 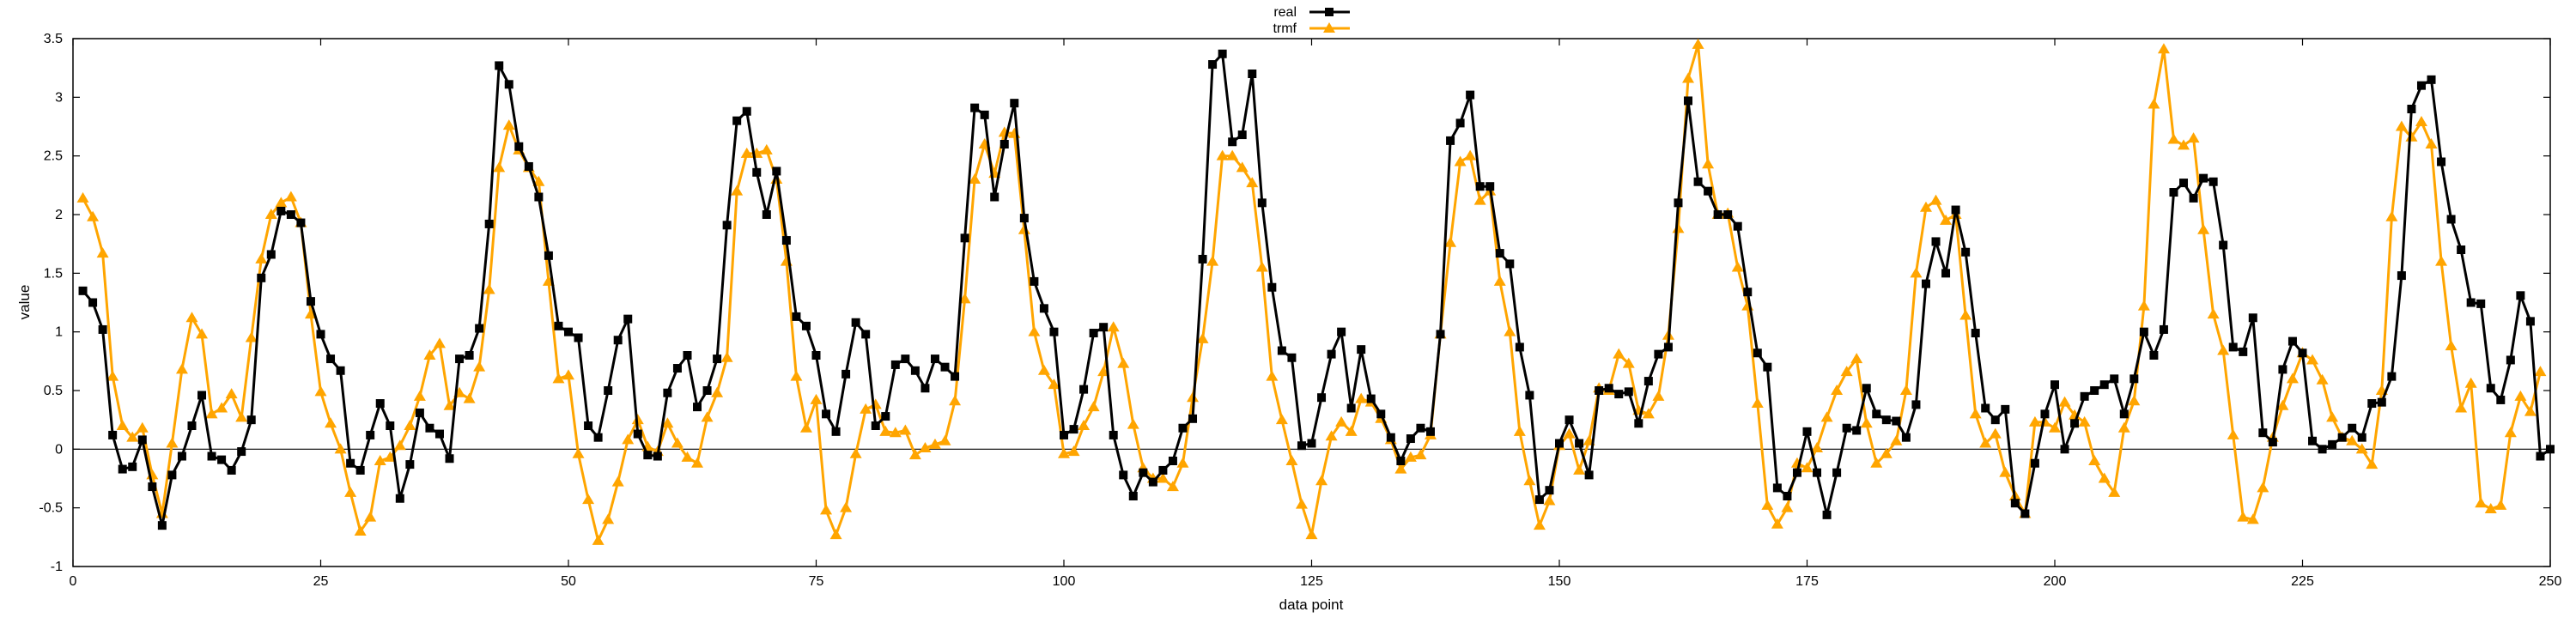 What do you see at coordinates (74, 581) in the screenshot?
I see `x-tick-label: 0` at bounding box center [74, 581].